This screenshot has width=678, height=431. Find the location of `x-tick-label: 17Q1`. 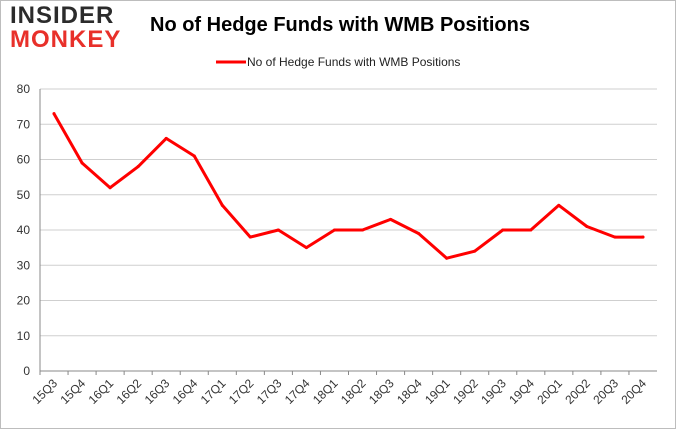

x-tick-label: 17Q1 is located at coordinates (213, 391).